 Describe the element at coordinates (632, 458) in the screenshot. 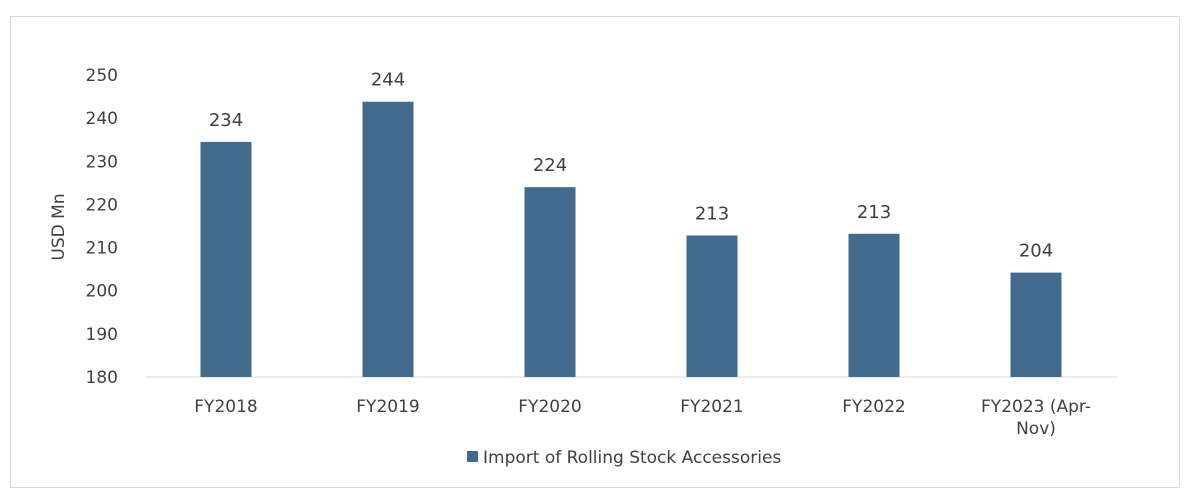

I see `legend-label: Import of Rolling Stock Accessories` at that location.